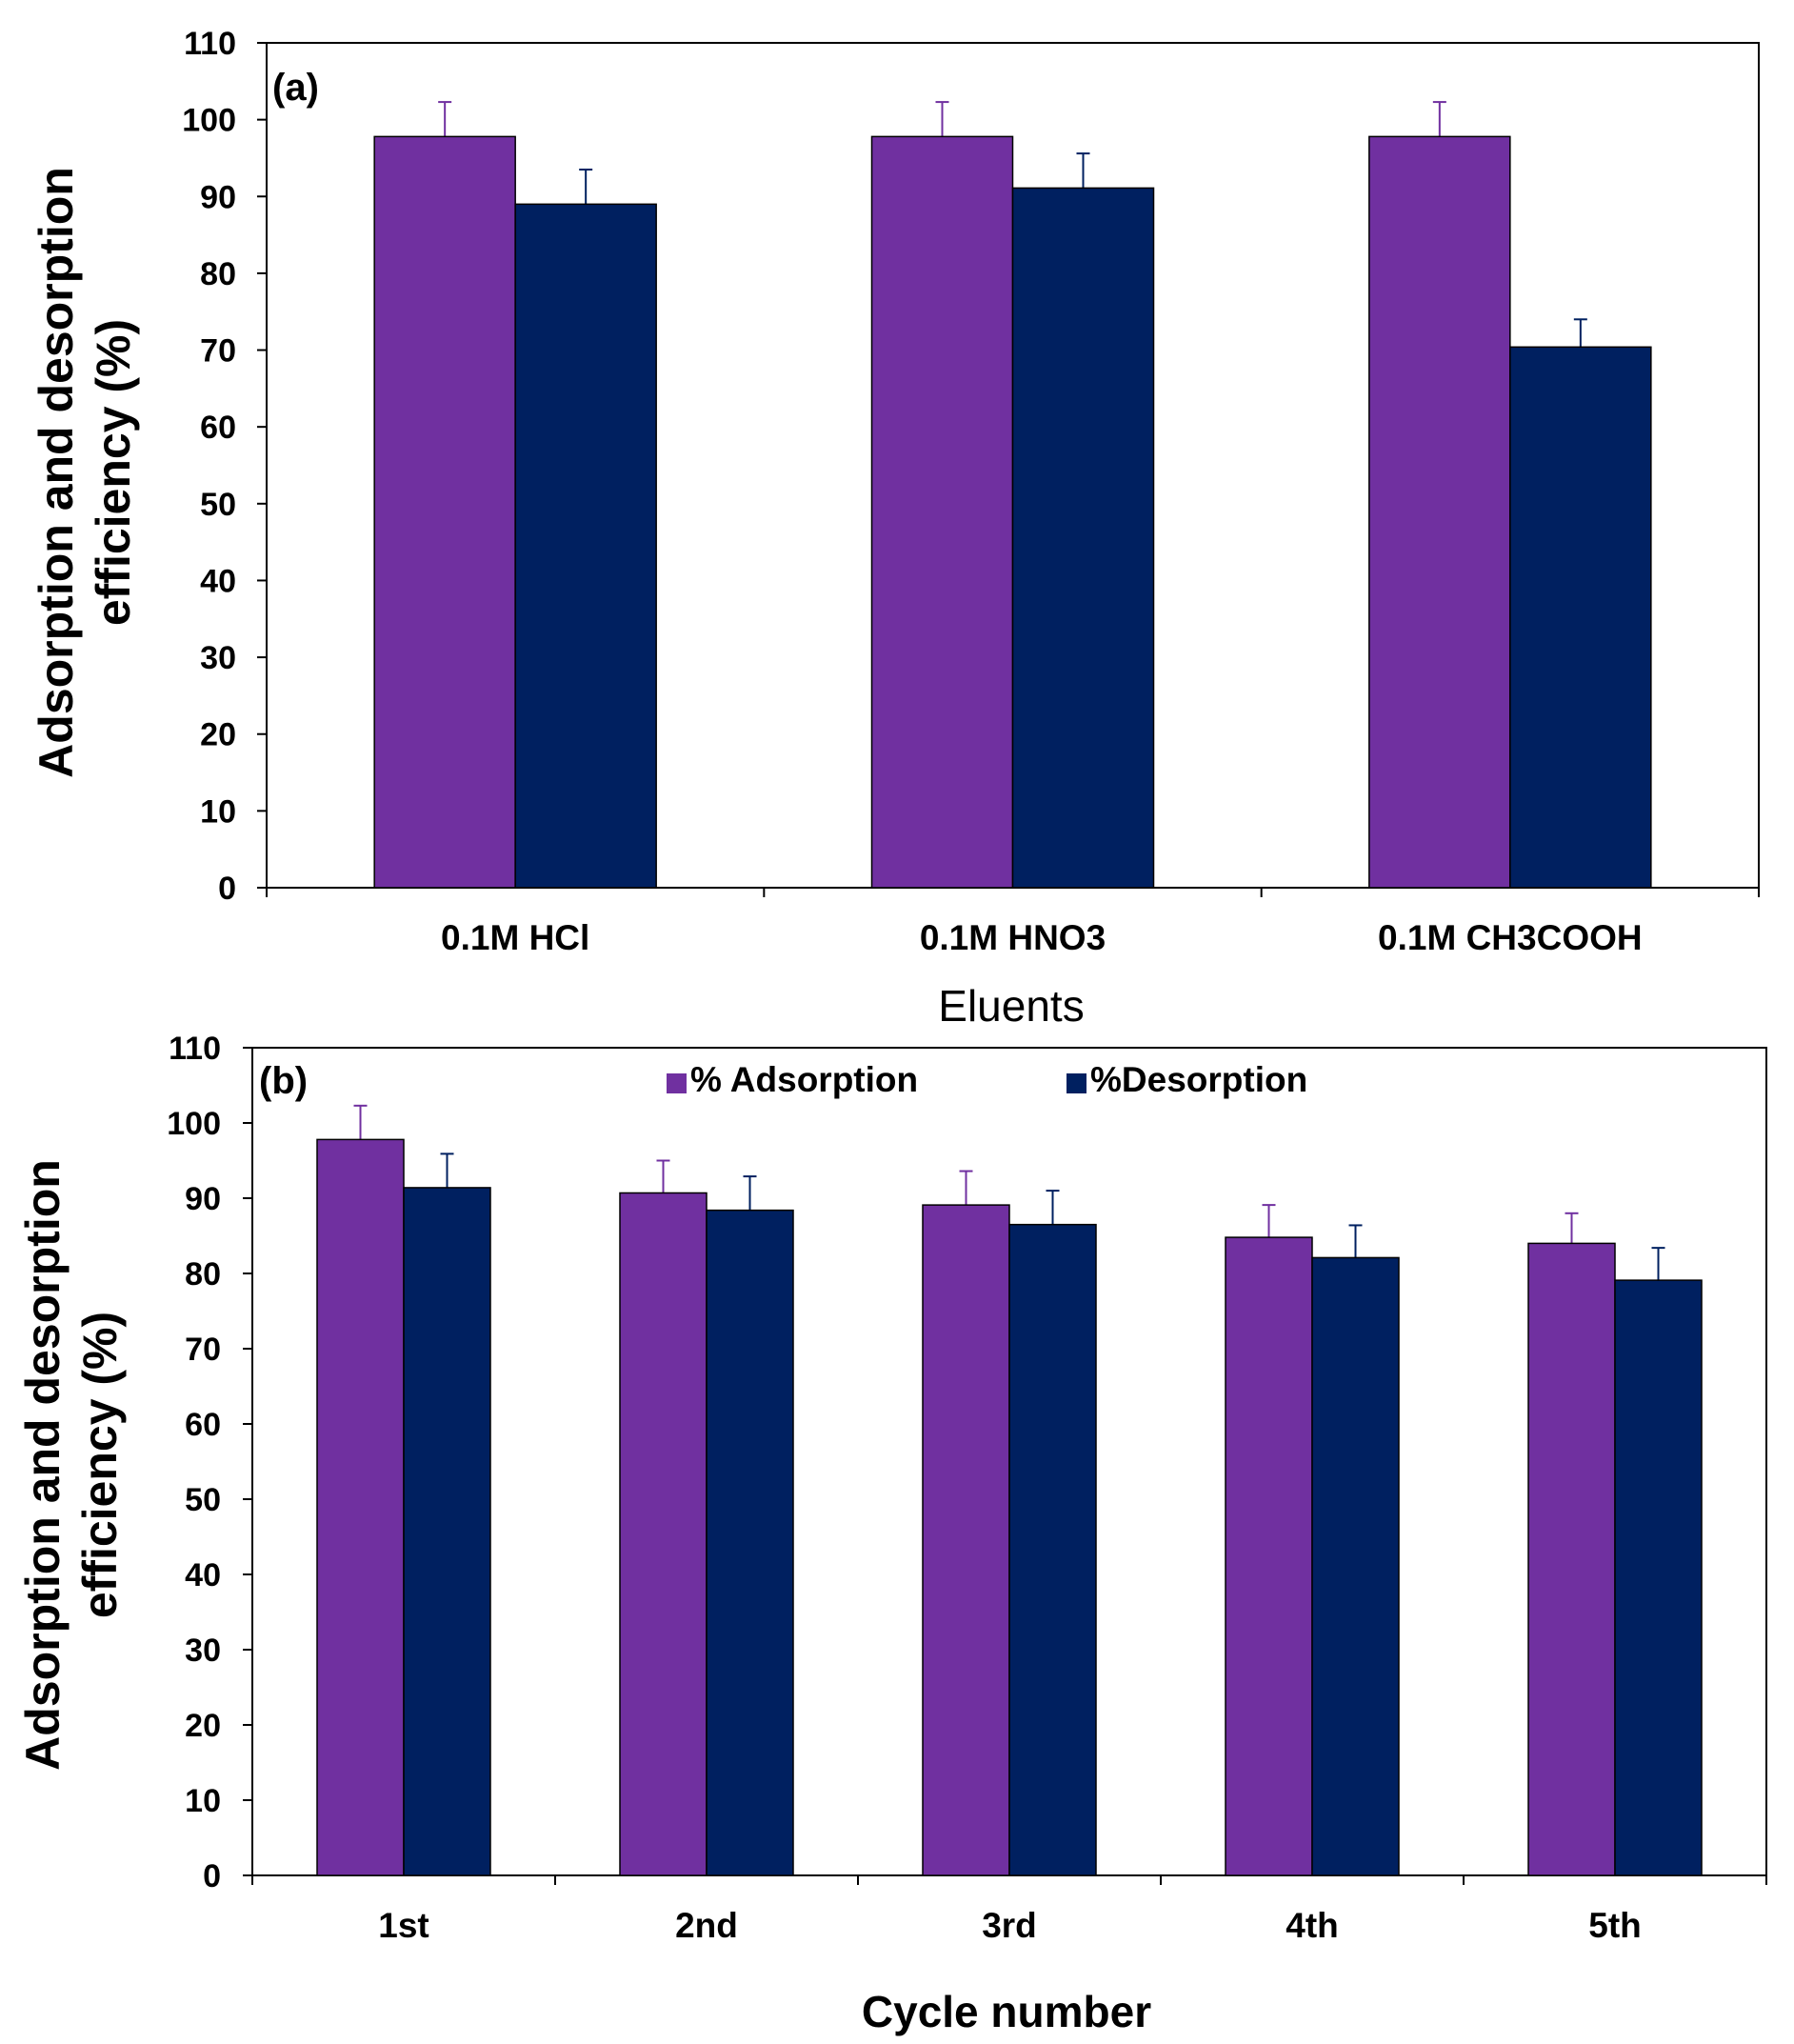  I want to click on x-category-label: 5th, so click(1615, 1925).